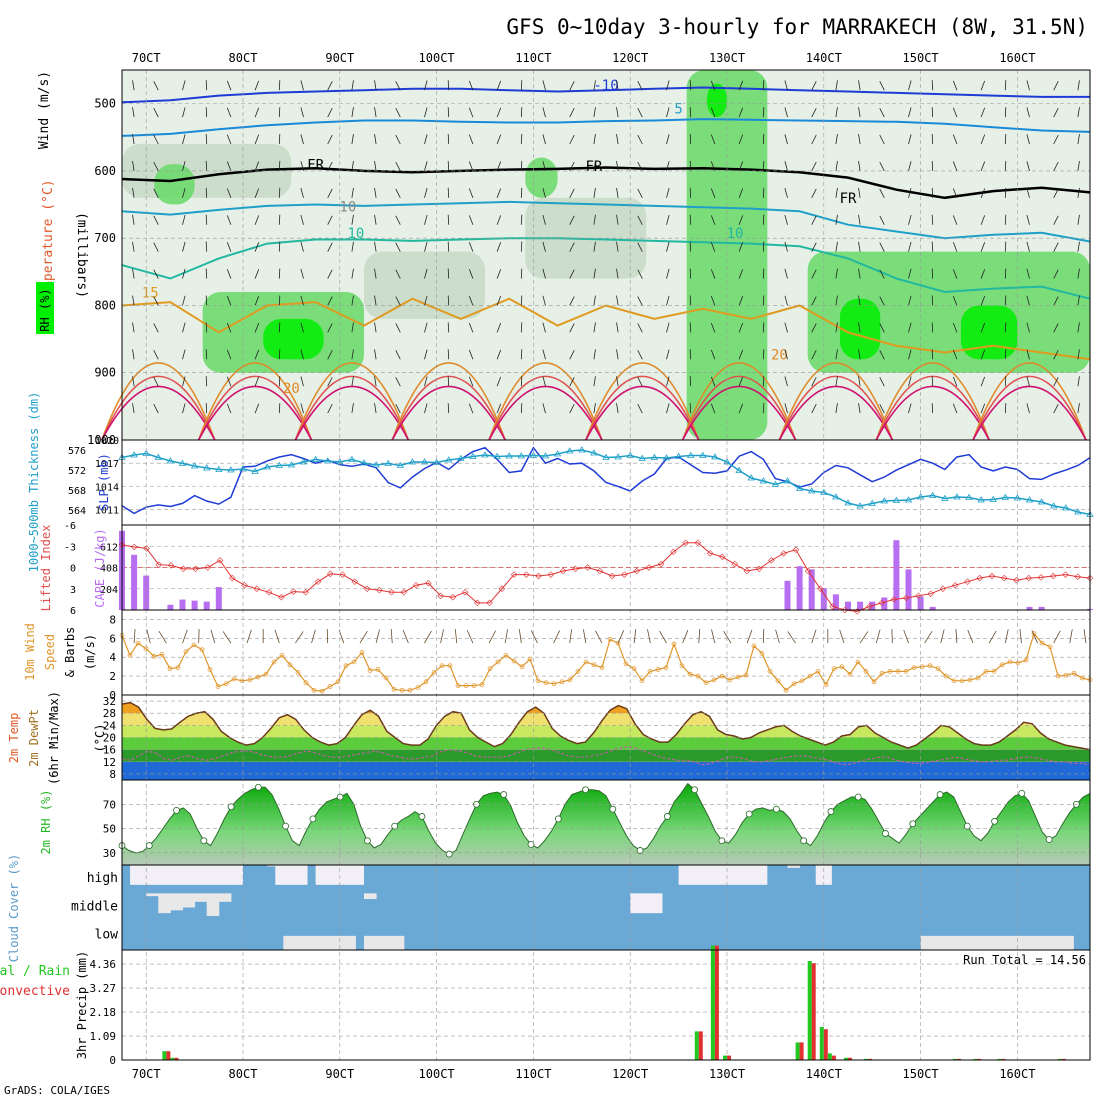 This screenshot has height=1100, width=1100. I want to click on precip-convective-bar, so click(1003, 1059).